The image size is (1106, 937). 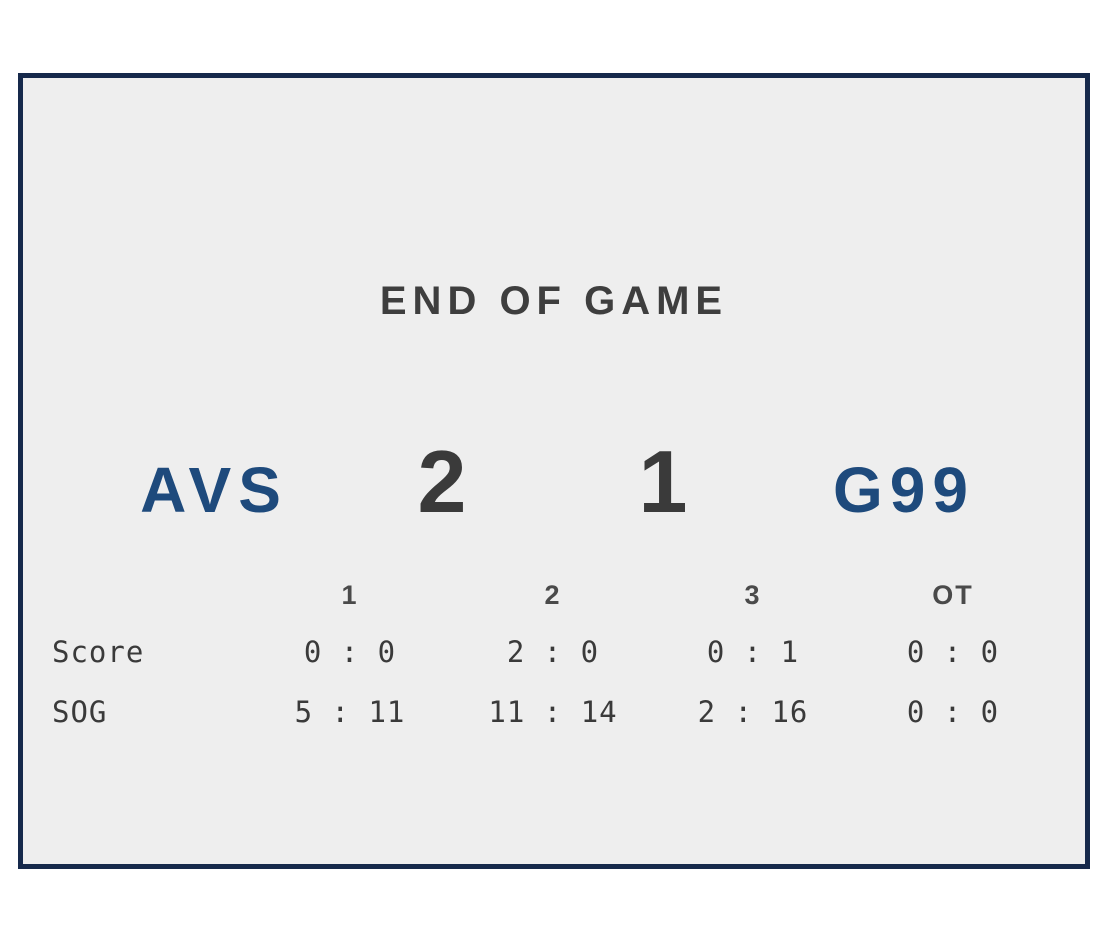 I want to click on period-header-ot: OT, so click(x=953, y=595).